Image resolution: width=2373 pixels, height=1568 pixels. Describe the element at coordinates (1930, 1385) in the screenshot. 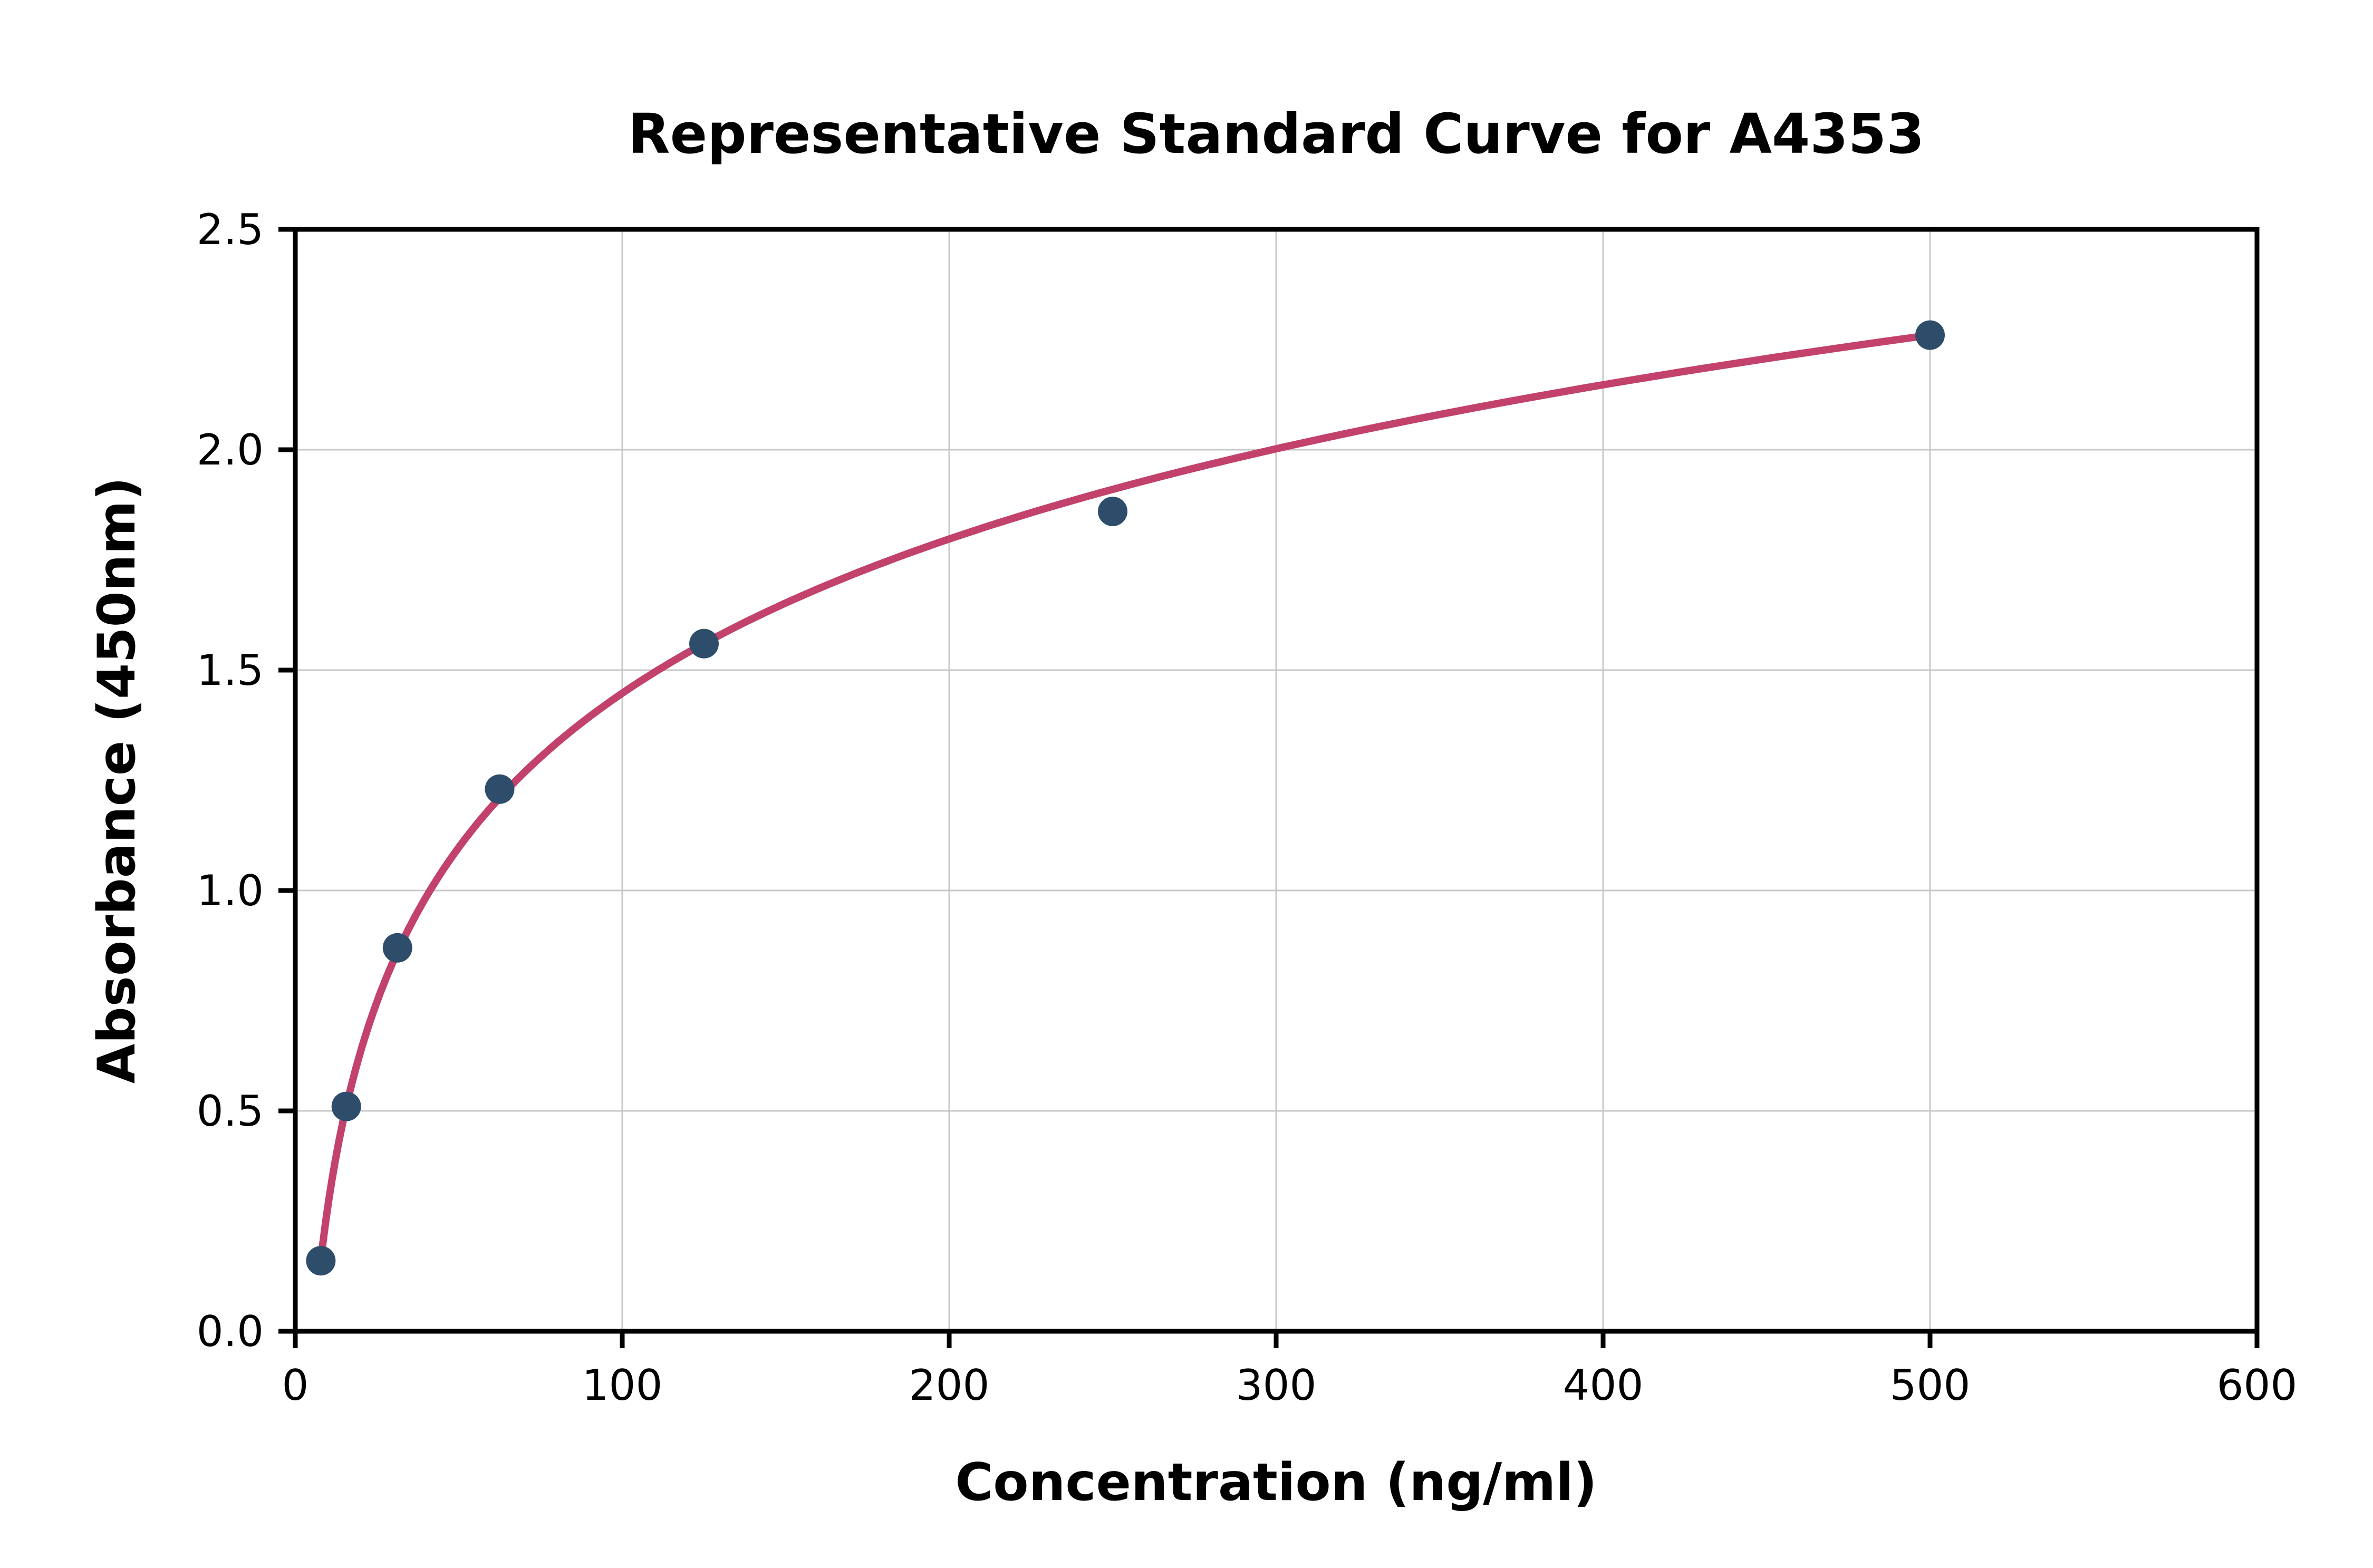

I see `x-tick-label: 500` at that location.